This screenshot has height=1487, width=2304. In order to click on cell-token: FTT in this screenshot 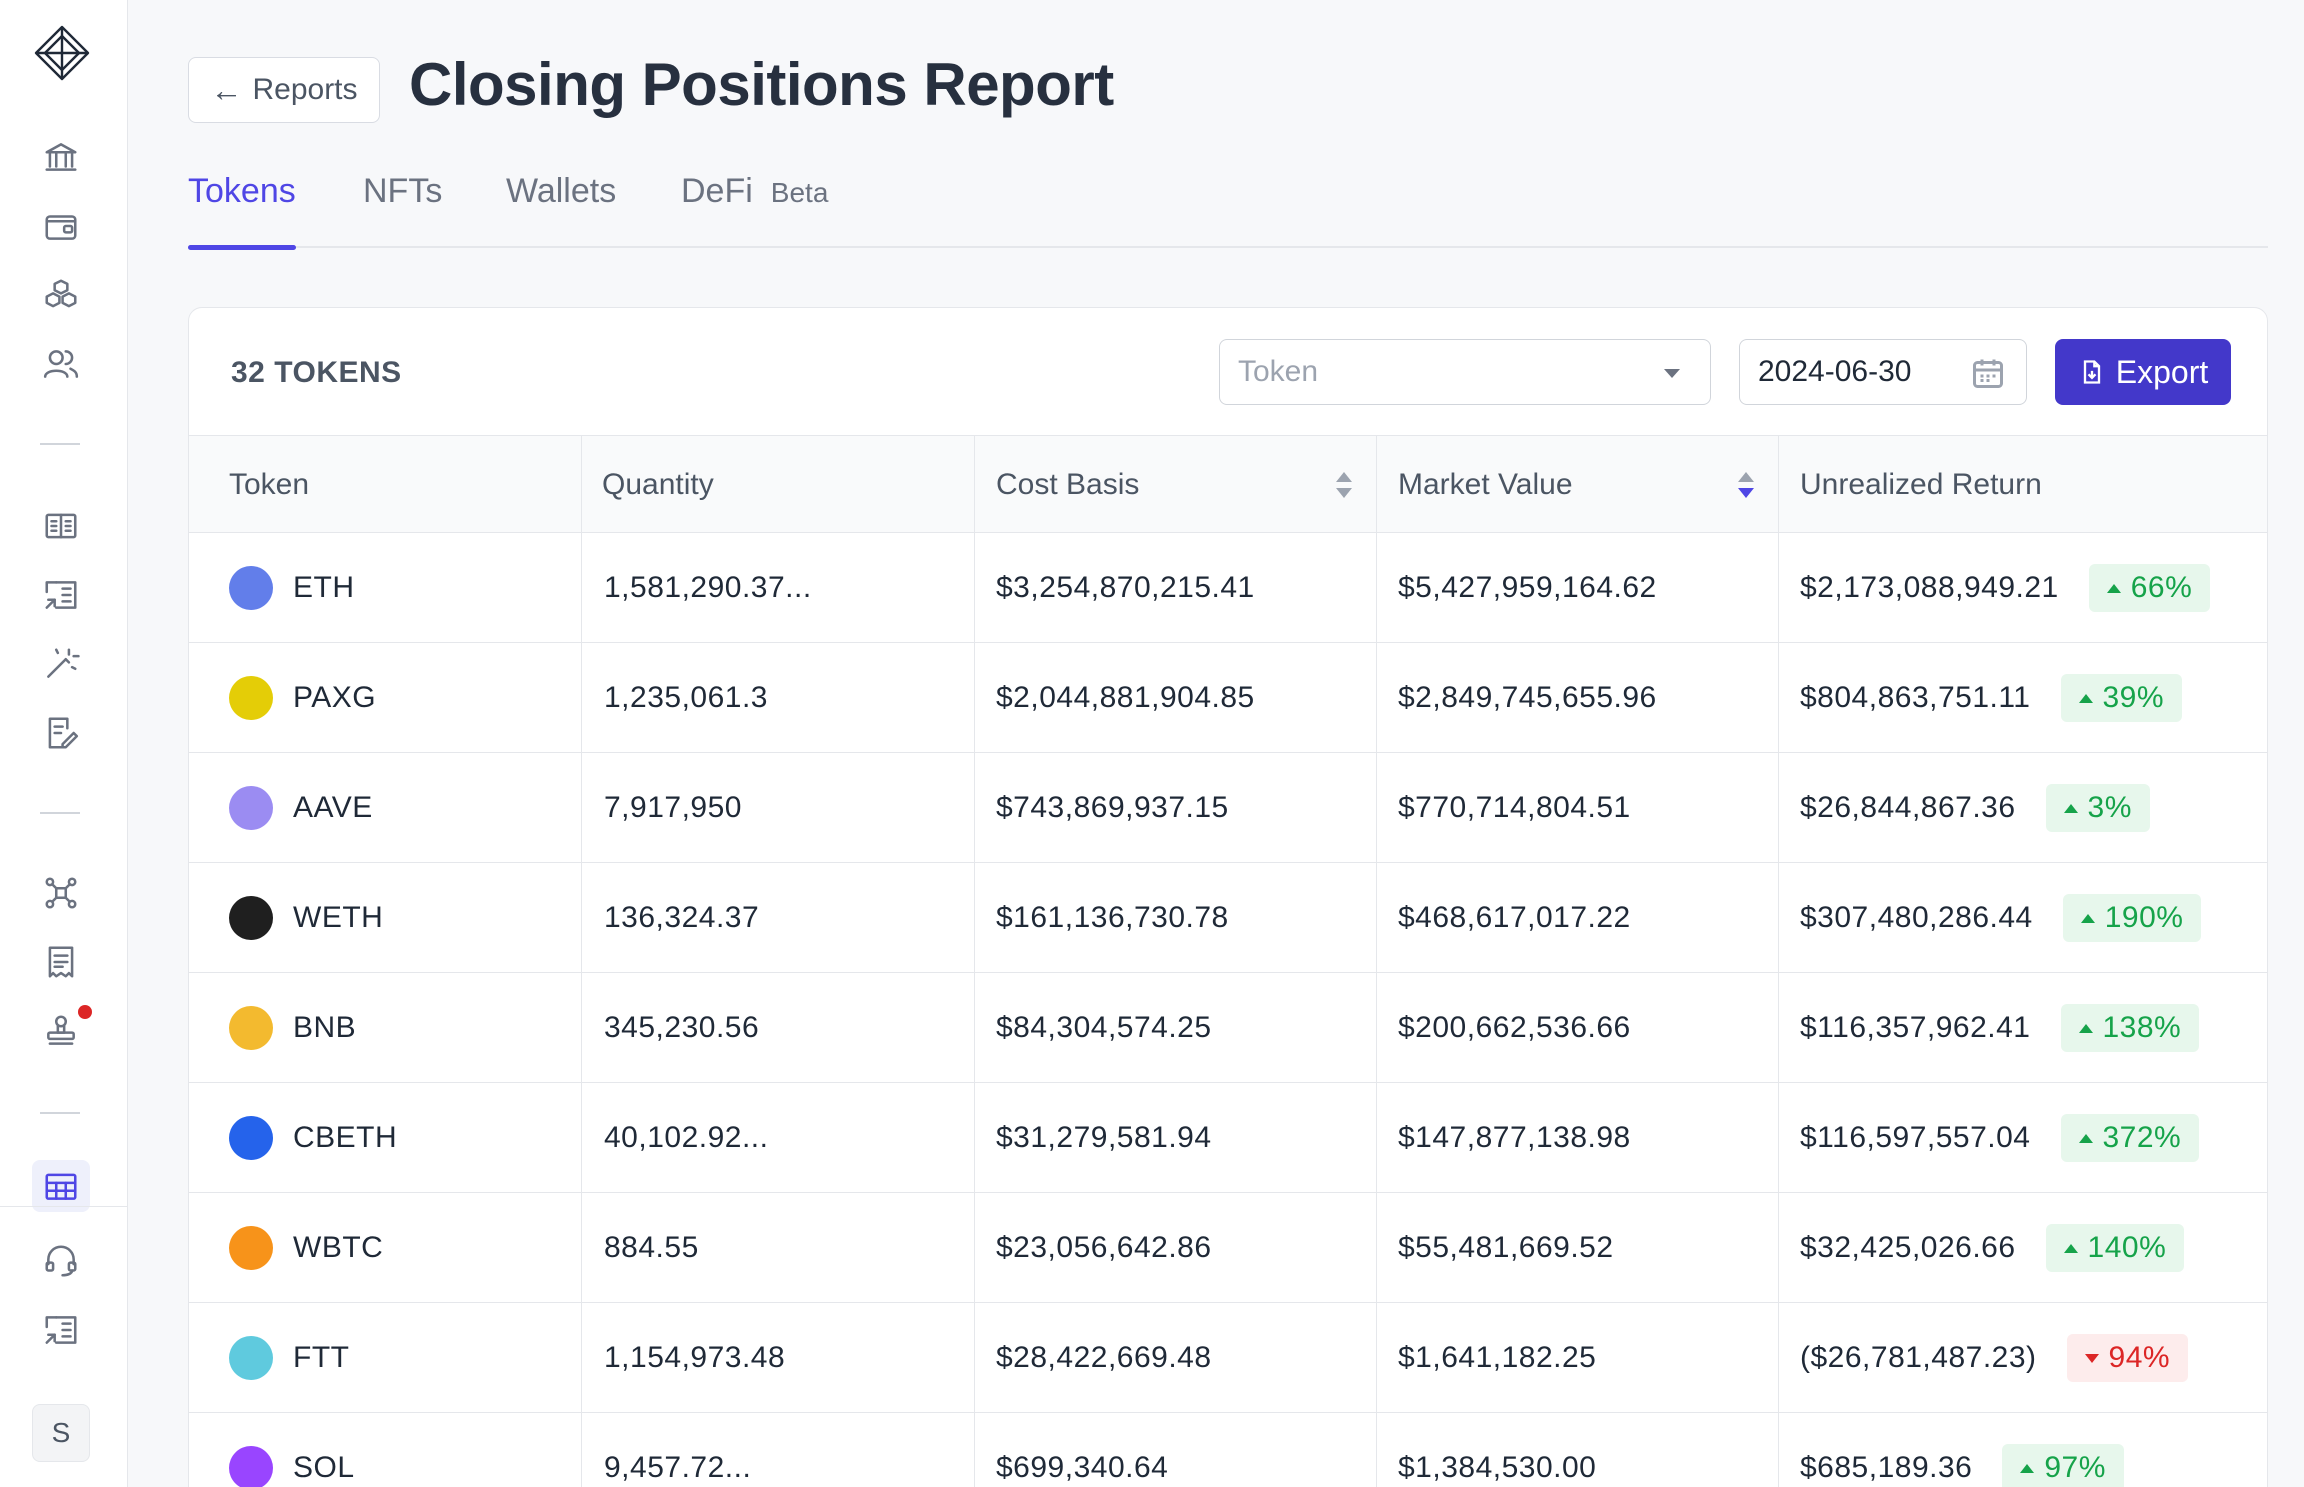, I will do `click(385, 1358)`.